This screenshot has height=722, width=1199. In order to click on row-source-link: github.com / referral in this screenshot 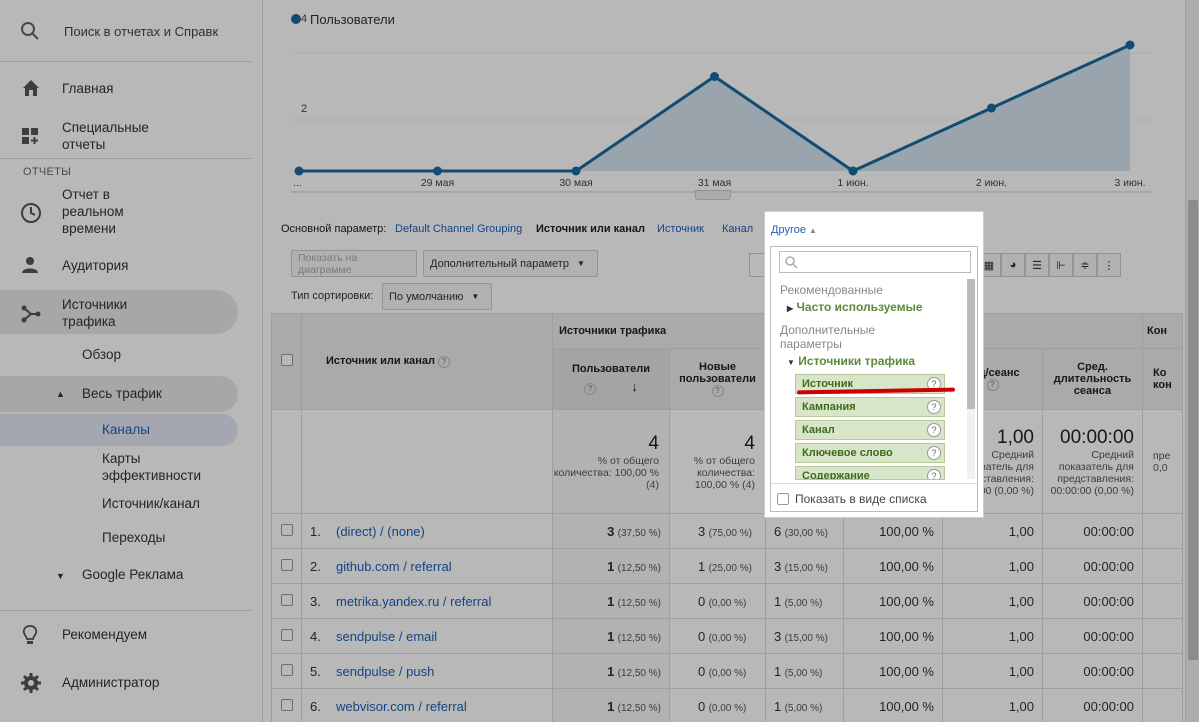, I will do `click(394, 566)`.